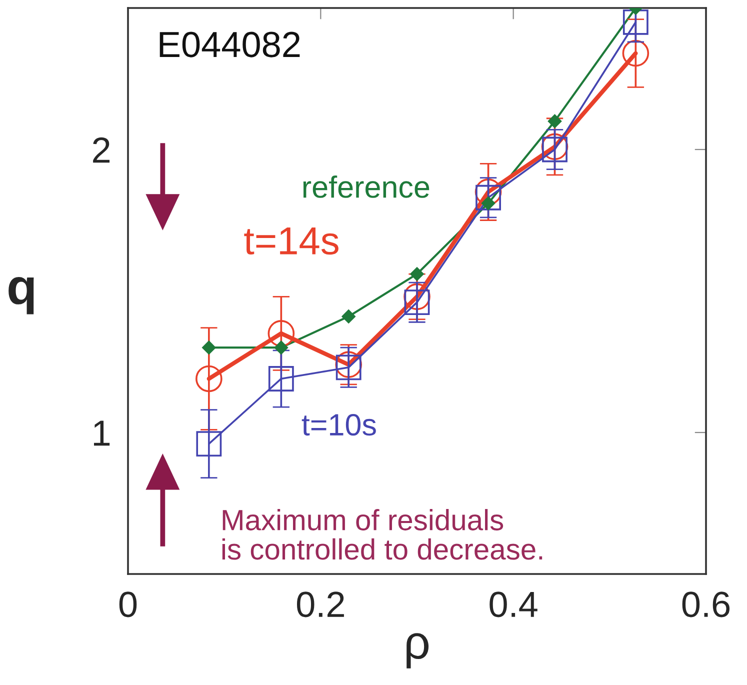  What do you see at coordinates (21, 295) in the screenshot?
I see `y-axis-title: q` at bounding box center [21, 295].